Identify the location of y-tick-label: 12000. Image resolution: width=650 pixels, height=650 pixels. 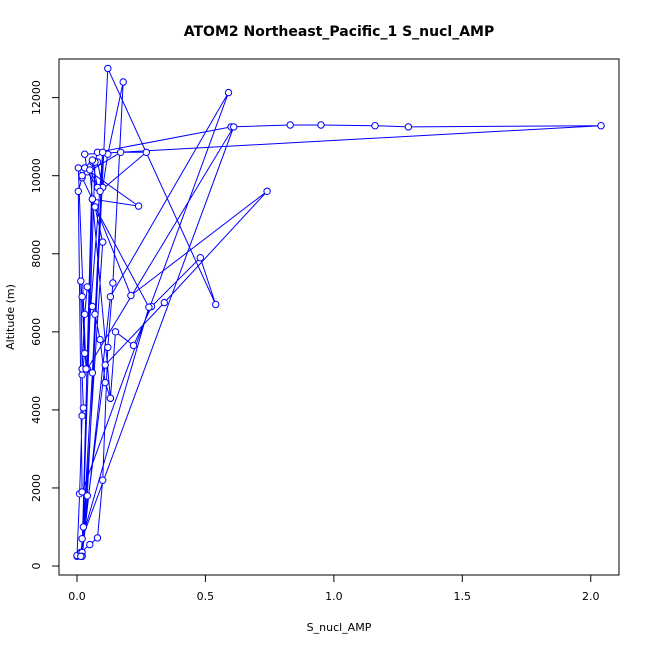
(36, 97).